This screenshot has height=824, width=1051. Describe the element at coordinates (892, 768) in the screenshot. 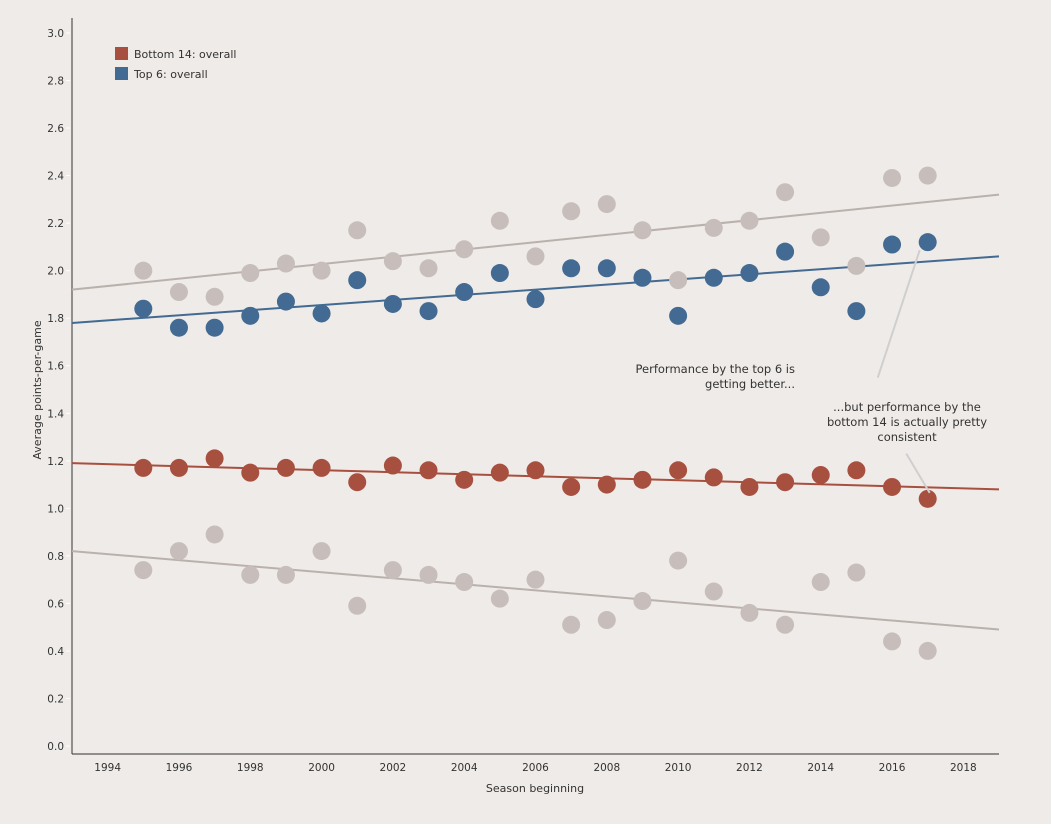

I see `x-tick-label: 2016` at that location.